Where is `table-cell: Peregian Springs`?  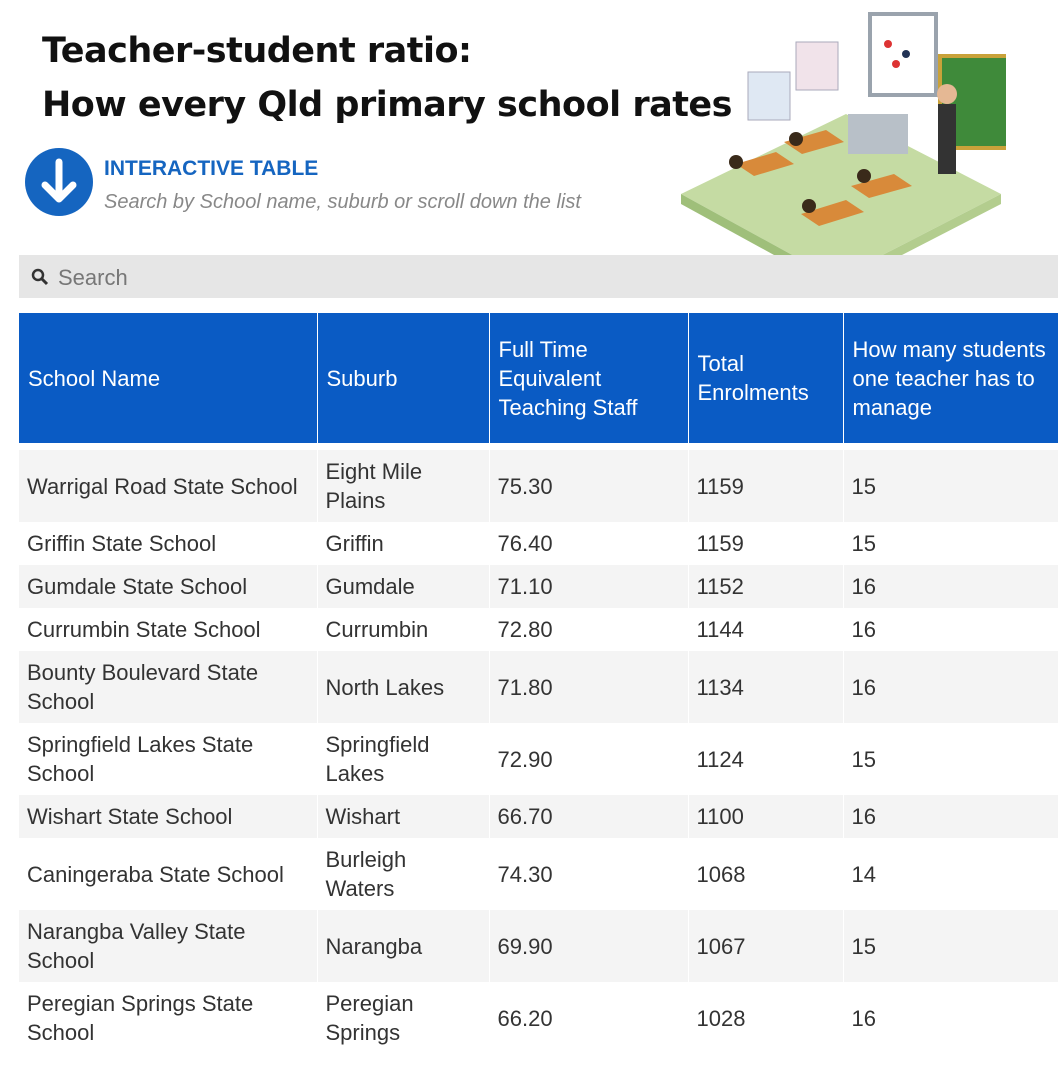
table-cell: Peregian Springs is located at coordinates (403, 1018).